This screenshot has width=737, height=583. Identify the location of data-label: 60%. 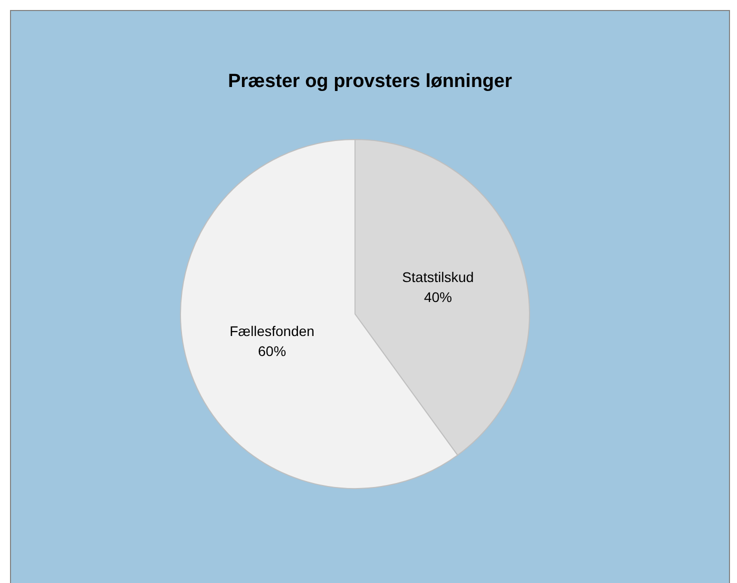
(272, 350).